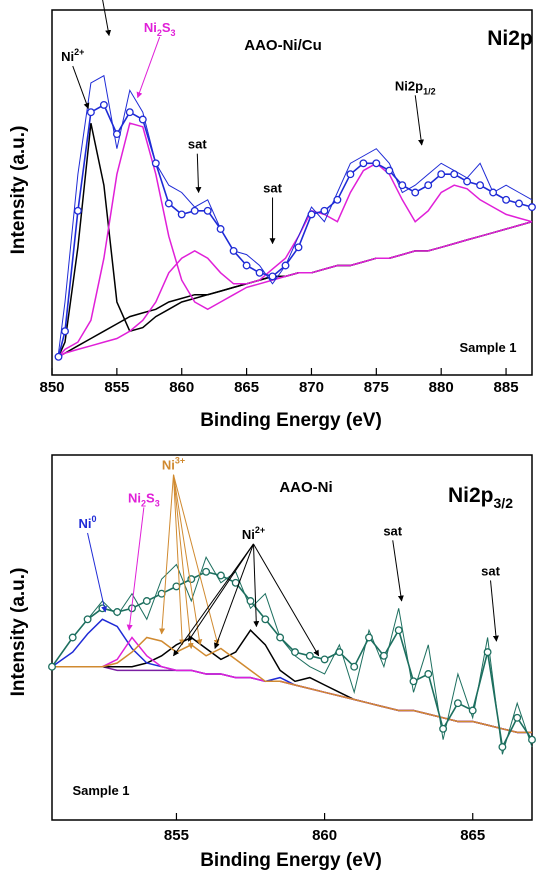 This screenshot has width=537, height=873. I want to click on corner-title-sub: 3/2, so click(504, 503).